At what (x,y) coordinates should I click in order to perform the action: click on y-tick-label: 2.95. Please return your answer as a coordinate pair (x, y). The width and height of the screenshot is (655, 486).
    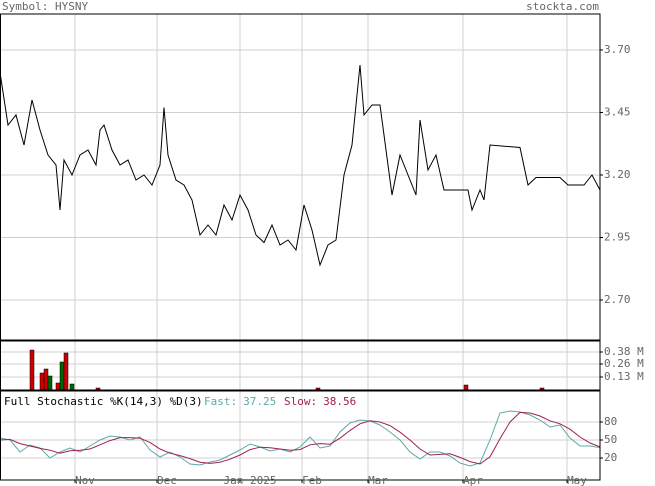
    Looking at the image, I should click on (617, 237).